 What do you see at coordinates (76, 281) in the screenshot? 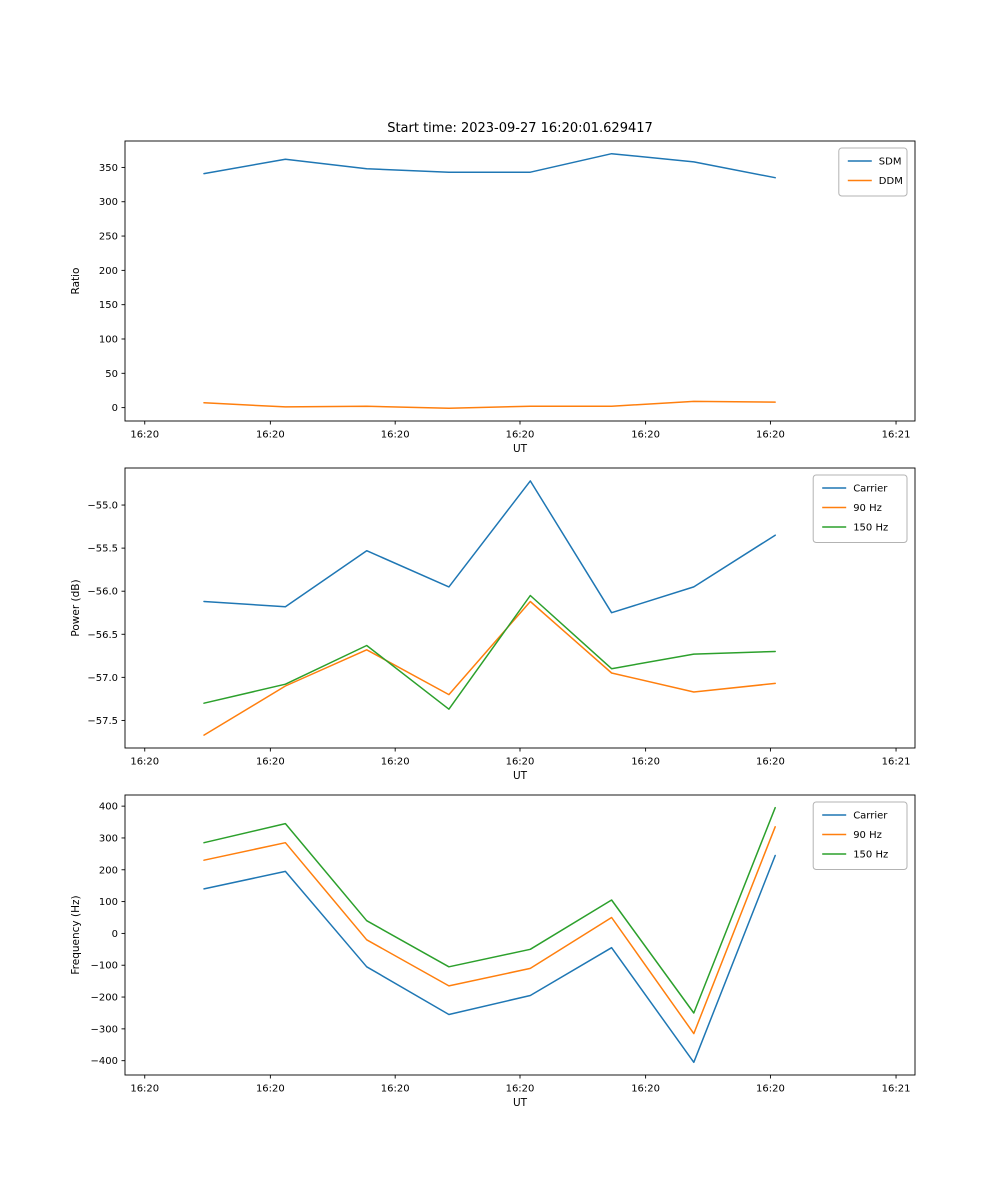
I see `y-axis-label: Ratio` at bounding box center [76, 281].